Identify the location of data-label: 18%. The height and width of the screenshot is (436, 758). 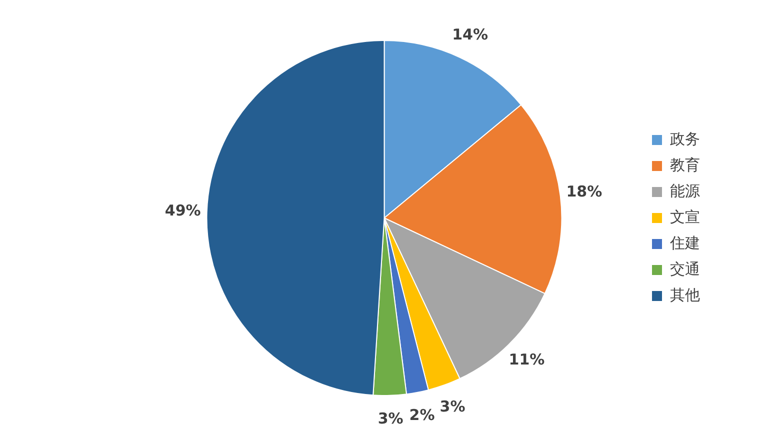
(584, 191).